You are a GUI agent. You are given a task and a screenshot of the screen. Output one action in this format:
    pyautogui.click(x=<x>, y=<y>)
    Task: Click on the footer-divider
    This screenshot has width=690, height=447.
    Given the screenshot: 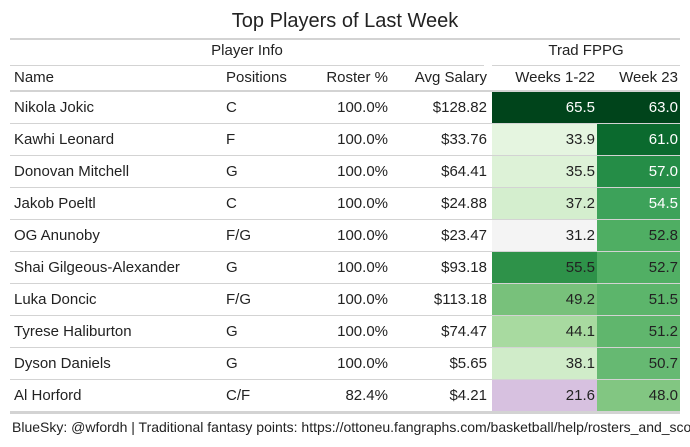 What is the action you would take?
    pyautogui.click(x=345, y=413)
    